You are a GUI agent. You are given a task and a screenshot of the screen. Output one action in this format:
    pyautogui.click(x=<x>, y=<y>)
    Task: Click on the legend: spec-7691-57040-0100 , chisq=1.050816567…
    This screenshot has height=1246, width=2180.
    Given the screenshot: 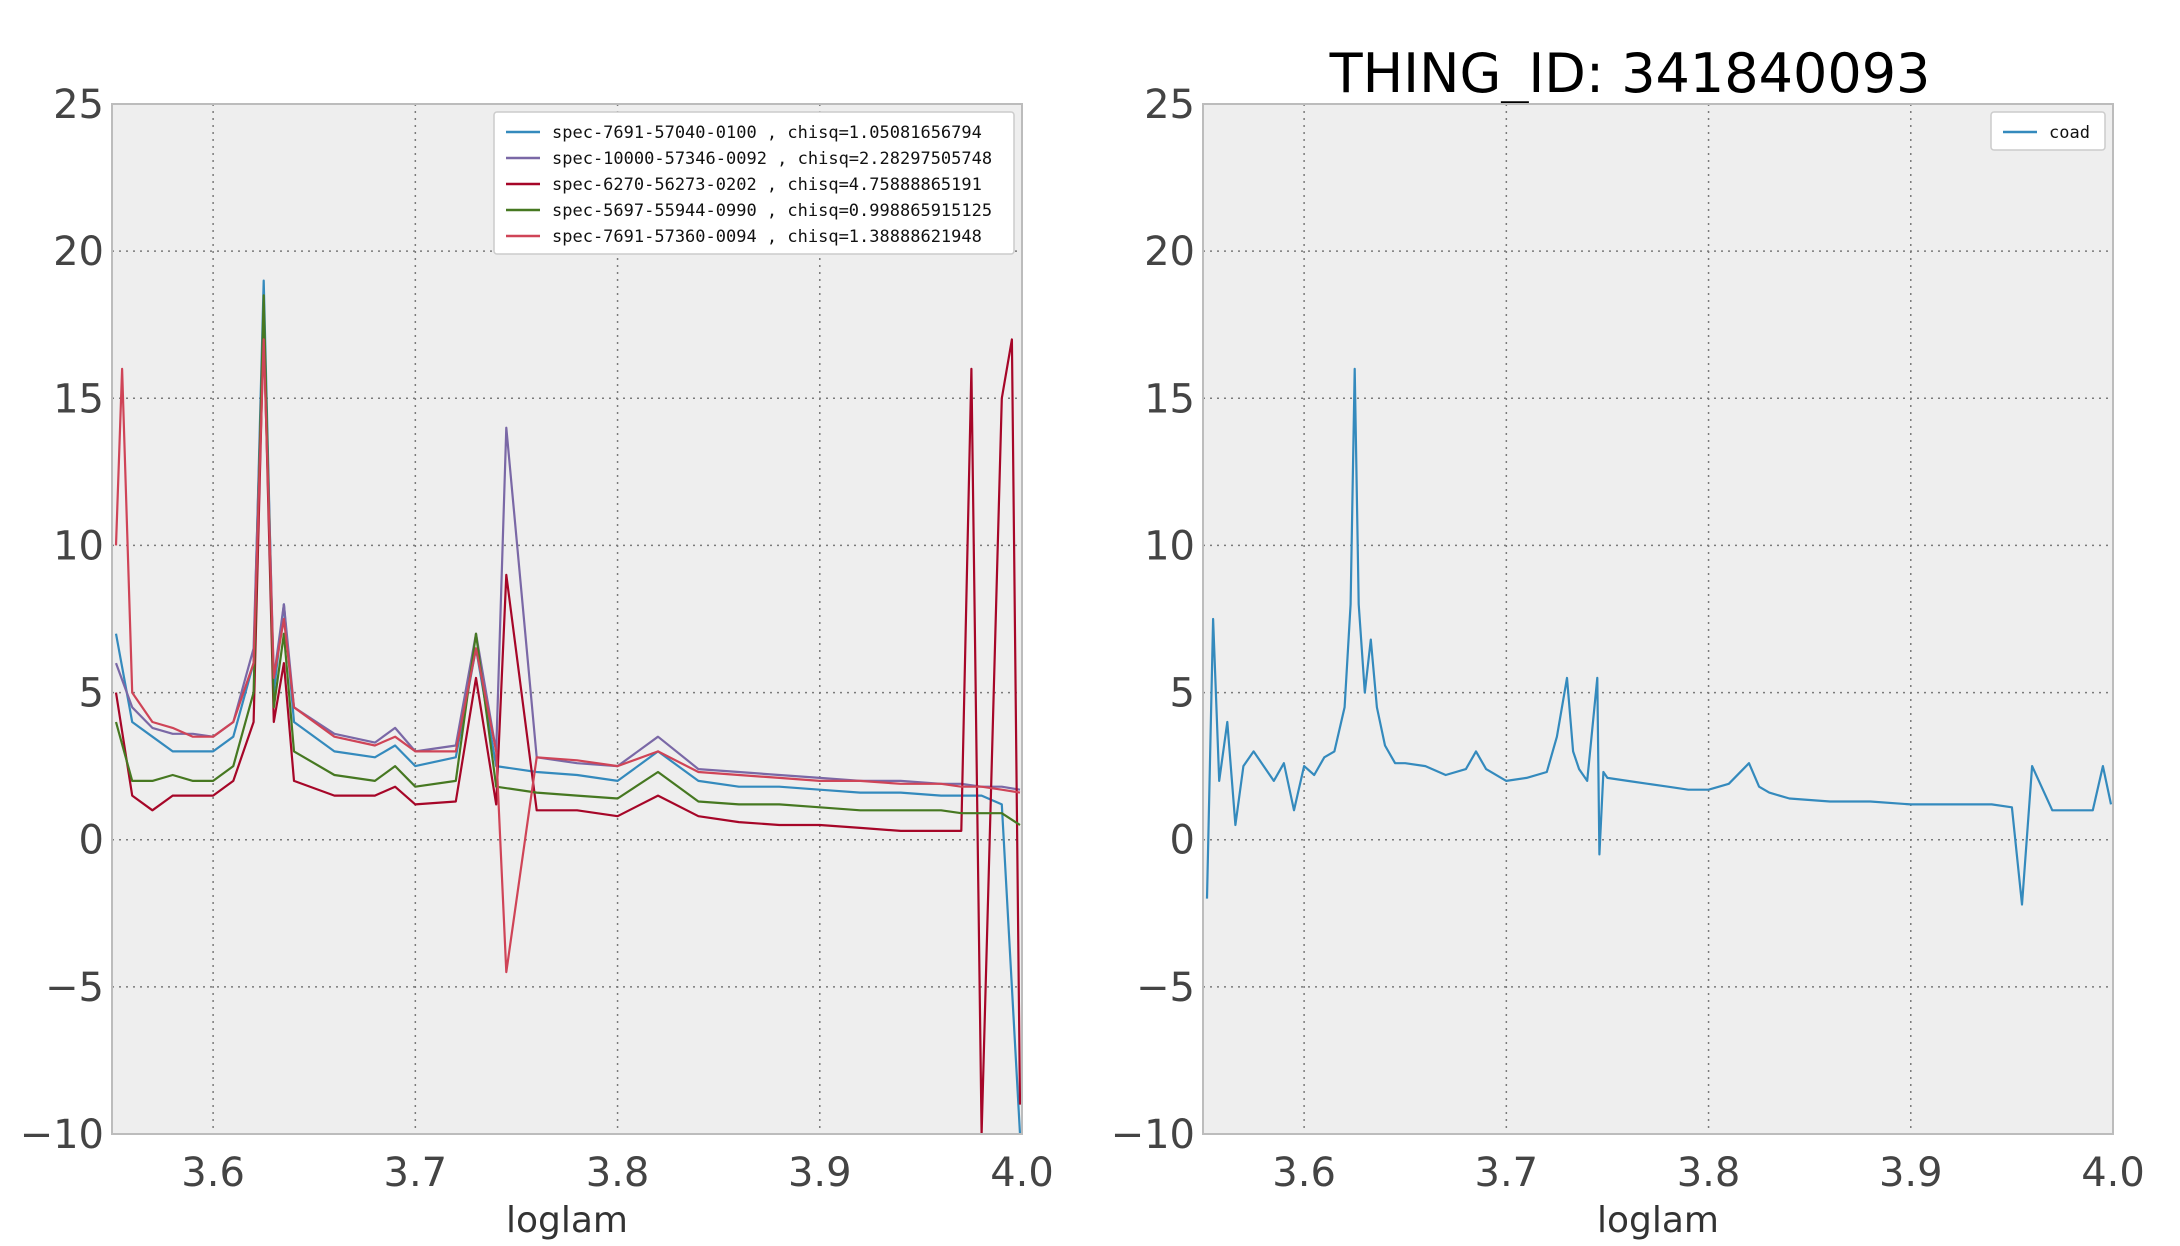 What is the action you would take?
    pyautogui.click(x=754, y=183)
    